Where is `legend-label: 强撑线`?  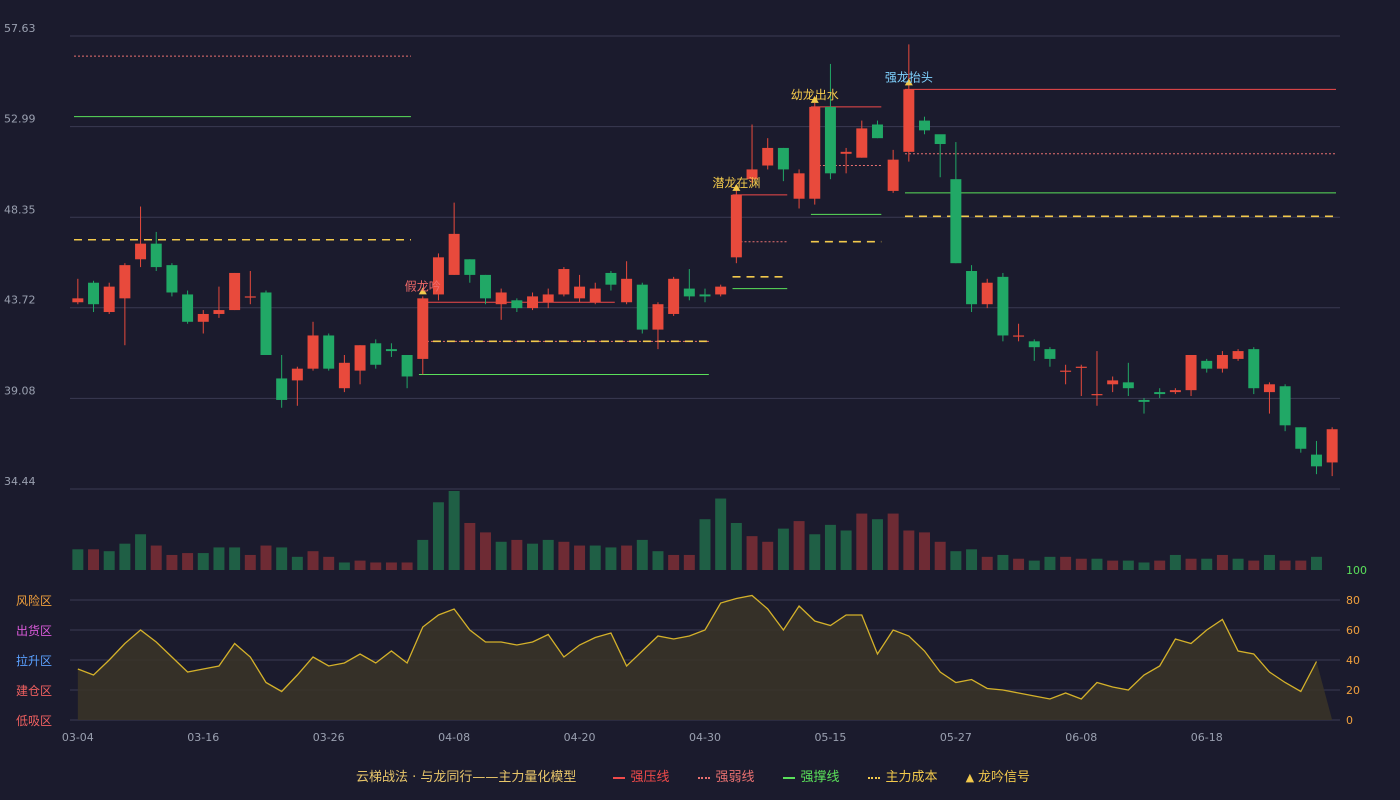
legend-label: 强撑线 is located at coordinates (820, 777).